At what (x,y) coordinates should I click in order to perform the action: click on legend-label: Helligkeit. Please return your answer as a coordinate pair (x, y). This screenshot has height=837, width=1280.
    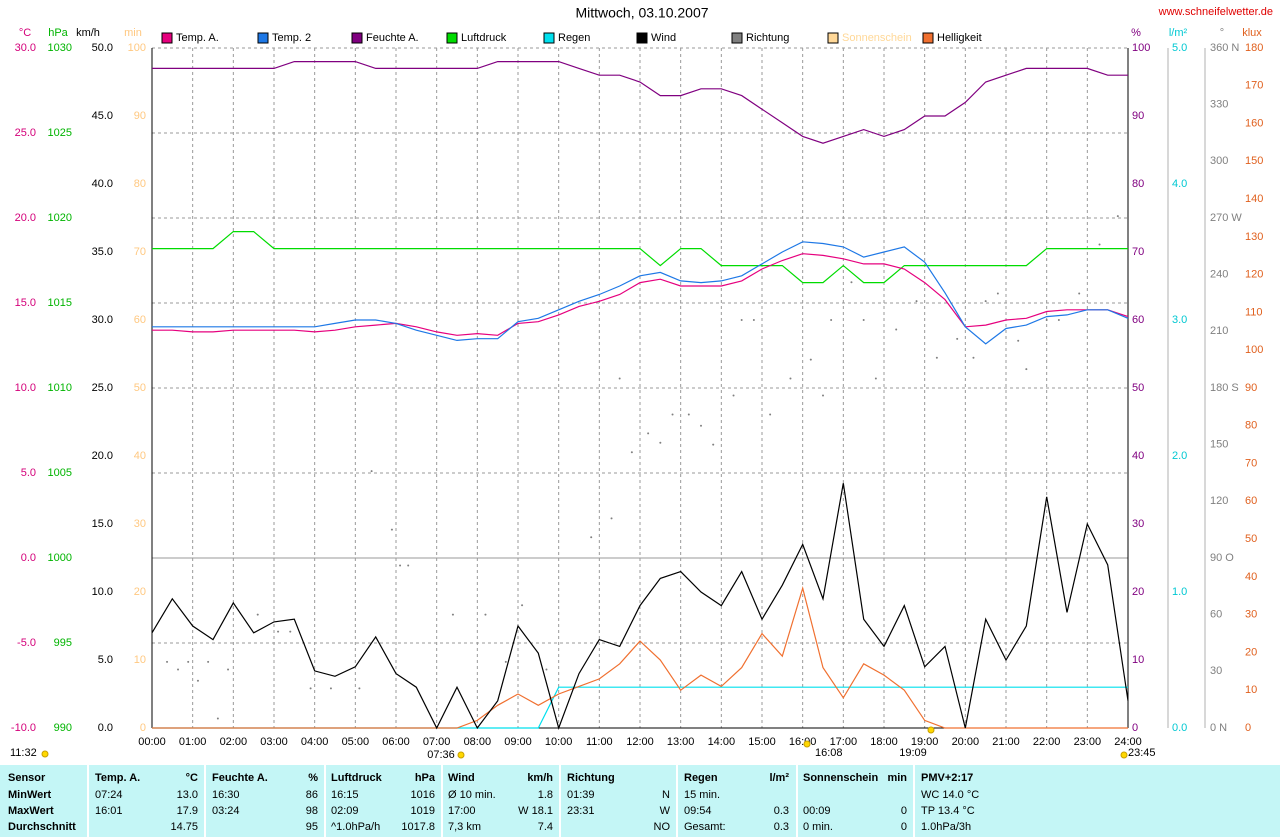
    Looking at the image, I should click on (959, 38).